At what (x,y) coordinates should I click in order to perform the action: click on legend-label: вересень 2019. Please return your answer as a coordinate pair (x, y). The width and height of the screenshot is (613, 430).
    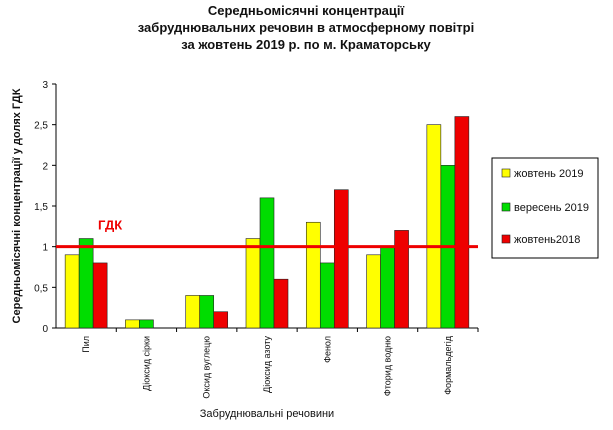
    Looking at the image, I should click on (551, 208).